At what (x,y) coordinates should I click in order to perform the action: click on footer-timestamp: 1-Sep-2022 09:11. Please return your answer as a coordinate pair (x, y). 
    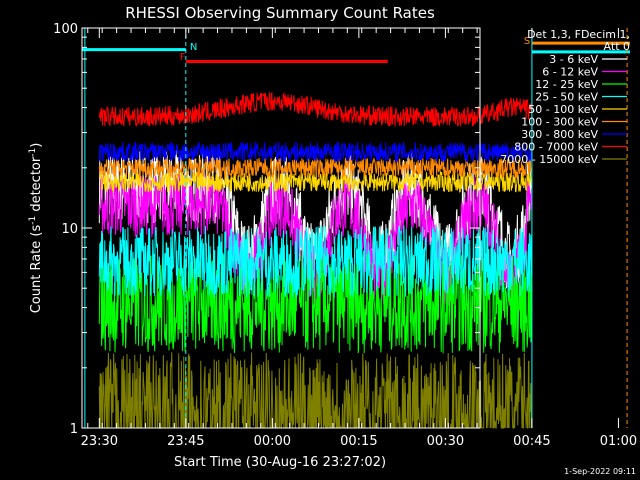
    Looking at the image, I should click on (600, 471).